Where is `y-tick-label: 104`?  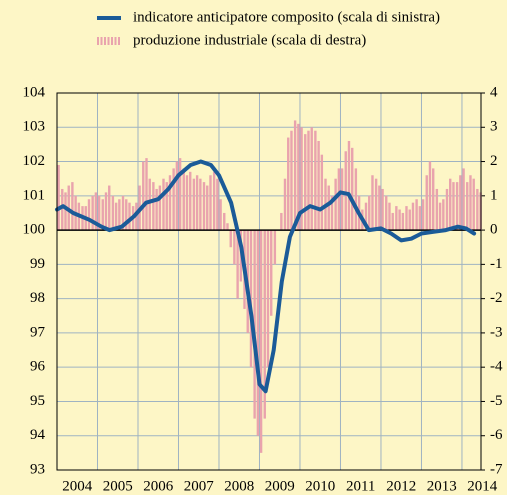
y-tick-label: 104 is located at coordinates (34, 92).